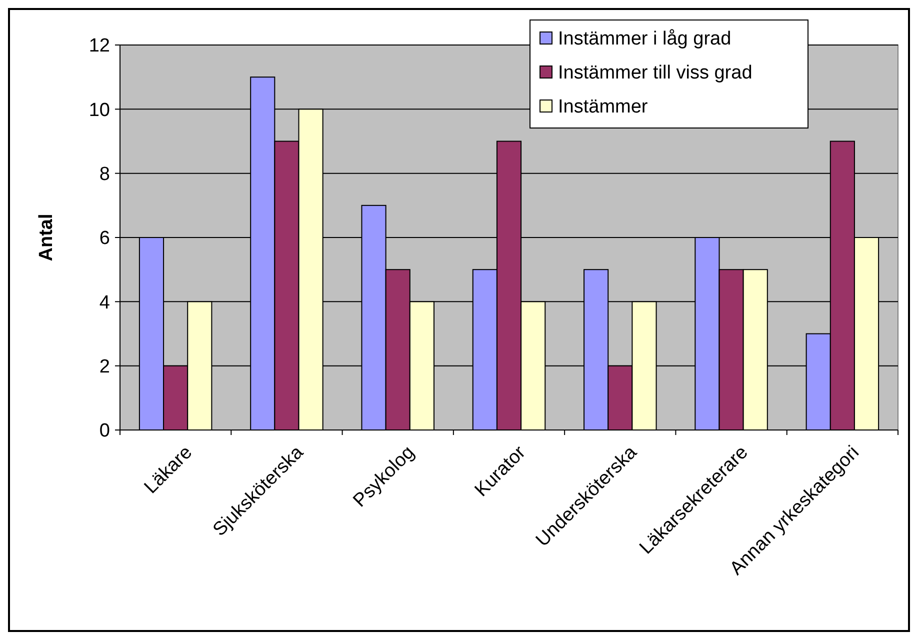 The image size is (918, 640). I want to click on y-tick-label: 8, so click(104, 174).